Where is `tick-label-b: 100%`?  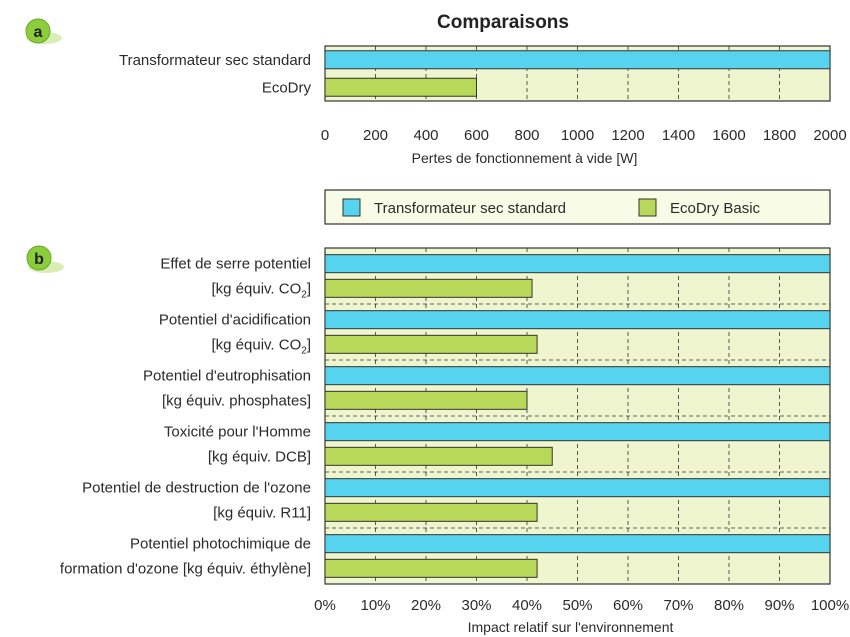 tick-label-b: 100% is located at coordinates (830, 605).